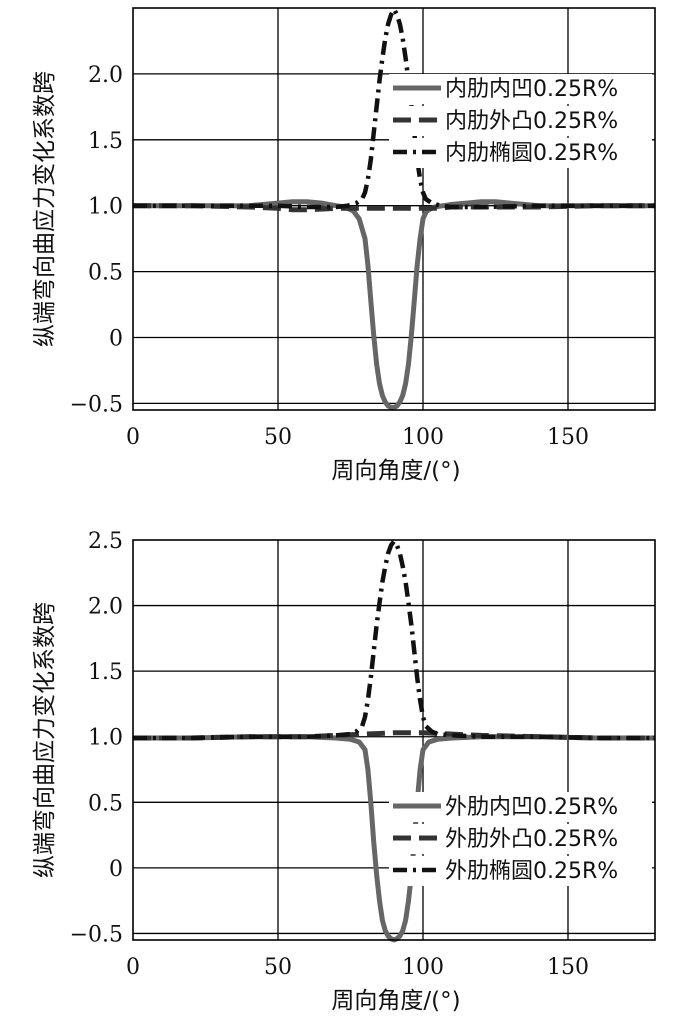  I want to click on legend-label: 外肋内凹0.25R%, so click(531, 807).